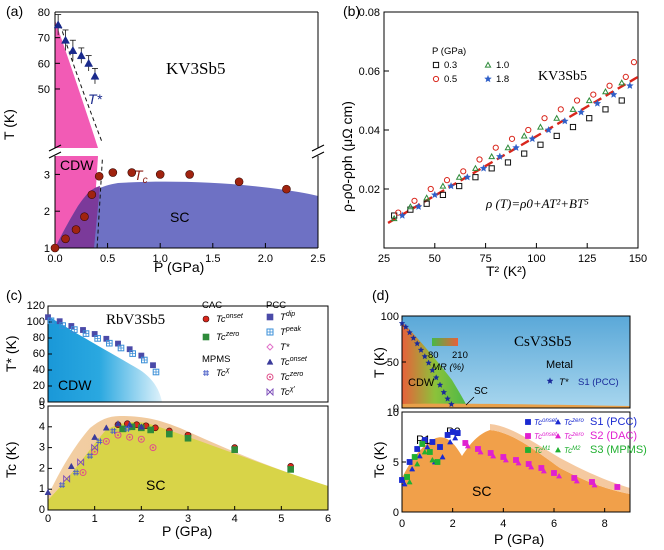 This screenshot has height=550, width=664. Describe the element at coordinates (285, 362) in the screenshot. I see `panel-c-legend-label-main: Tc` at that location.